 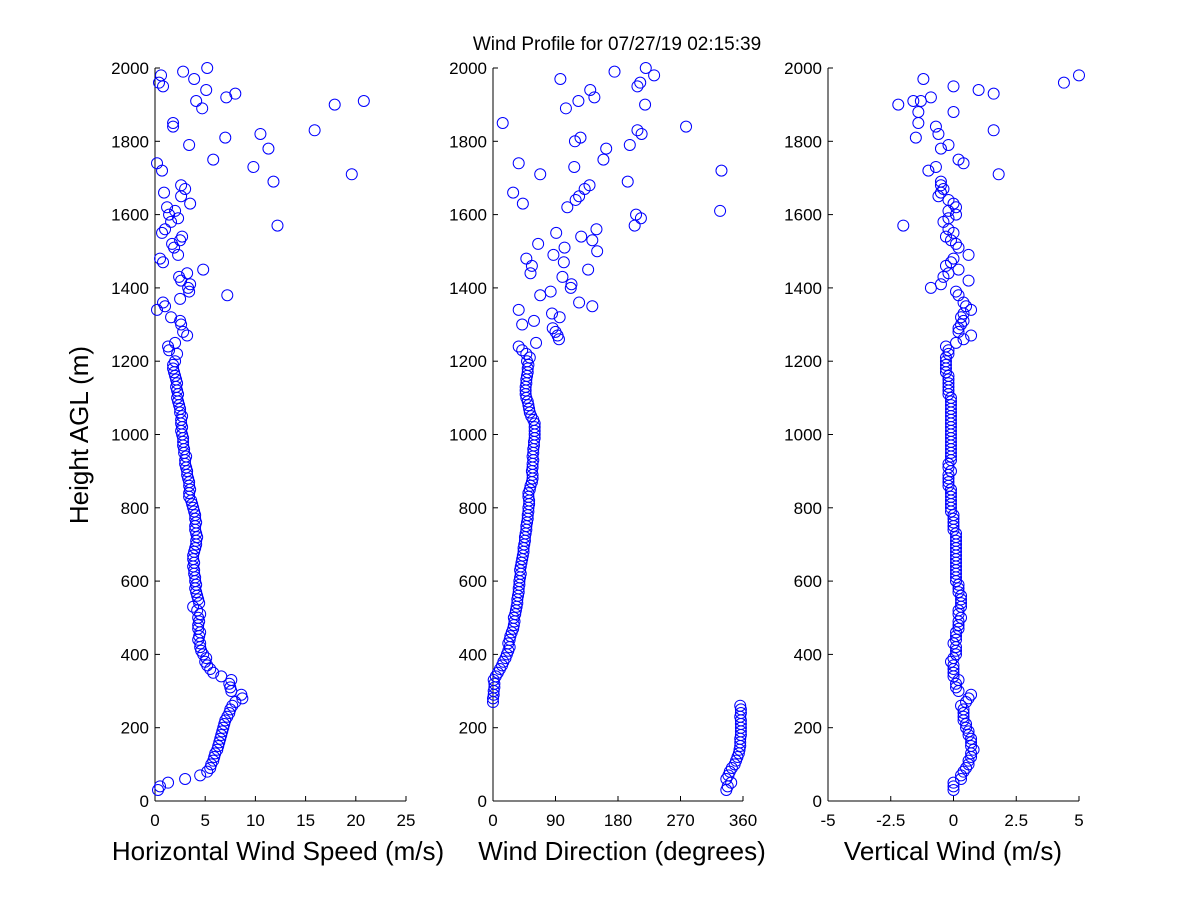 I want to click on speed-y-tick-label: 200, so click(x=135, y=728).